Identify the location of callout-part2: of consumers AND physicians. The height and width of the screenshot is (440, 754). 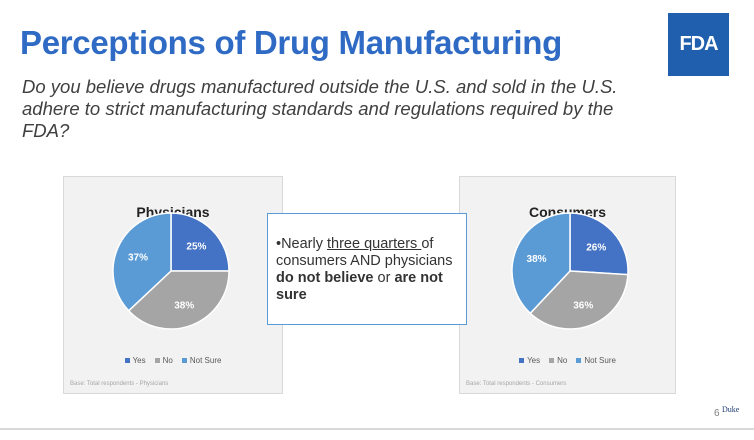
(364, 252).